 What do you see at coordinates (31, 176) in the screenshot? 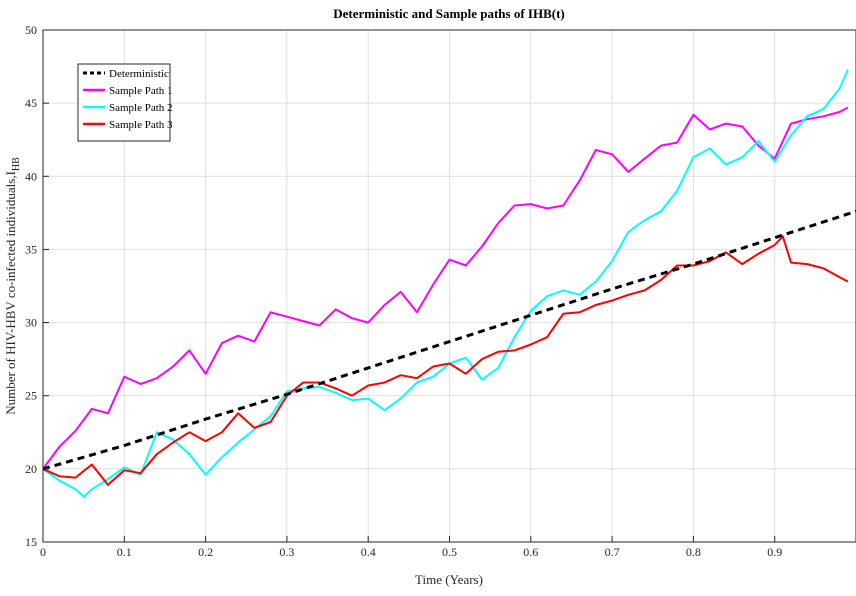
I see `y-tick-label: 40` at bounding box center [31, 176].